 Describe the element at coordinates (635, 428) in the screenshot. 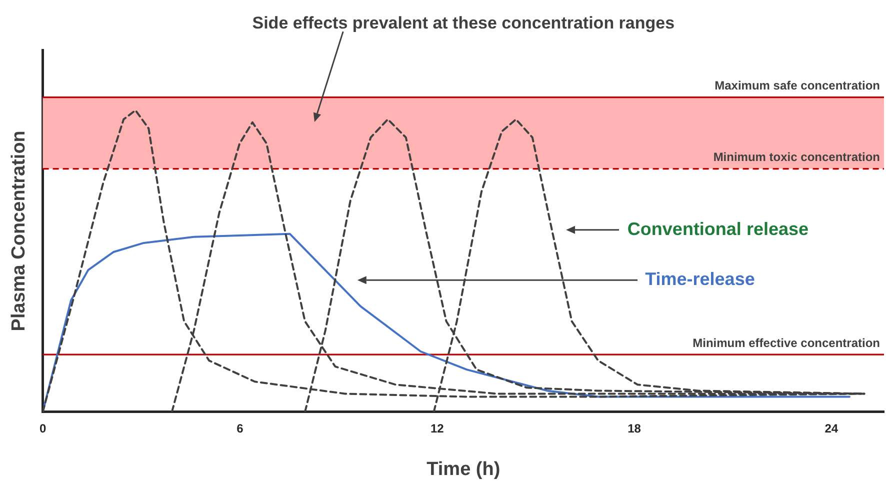

I see `x-tick-label: 18` at that location.